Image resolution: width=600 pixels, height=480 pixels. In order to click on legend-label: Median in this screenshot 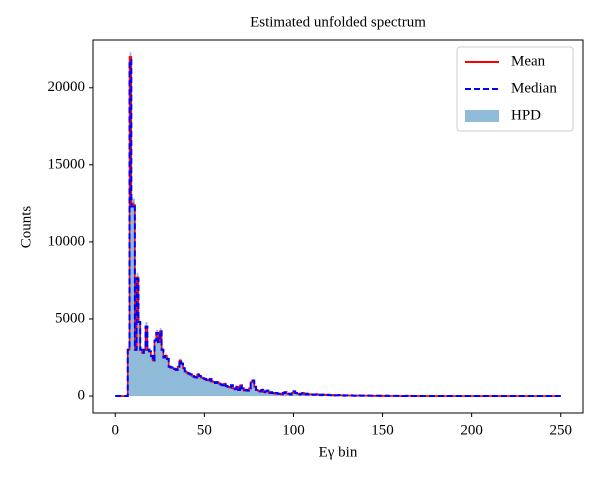, I will do `click(534, 88)`.